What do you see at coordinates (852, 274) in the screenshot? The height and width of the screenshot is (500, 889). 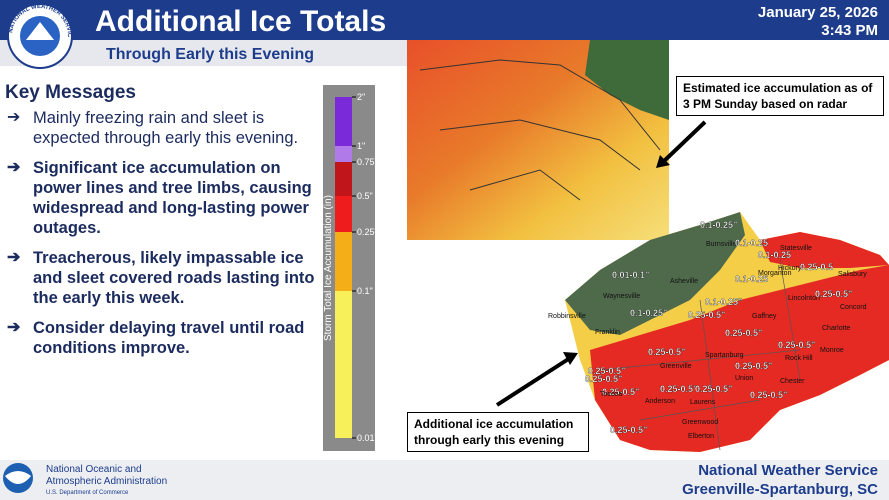 I see `city-label: Salisbury` at bounding box center [852, 274].